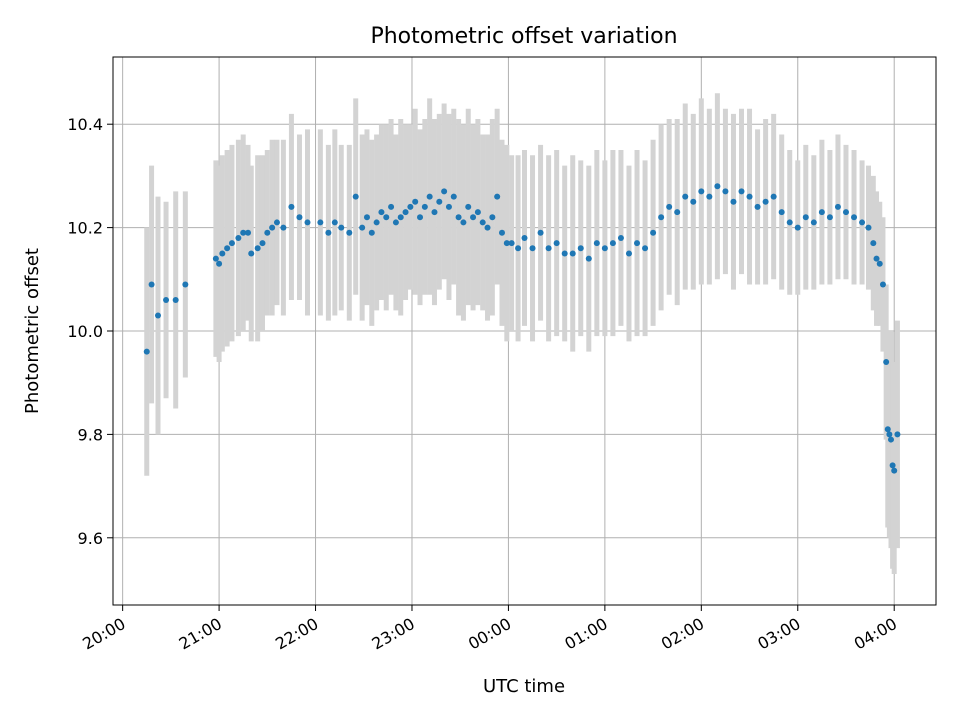 This screenshot has height=720, width=960. What do you see at coordinates (875, 634) in the screenshot?
I see `x-tick-label: 04:00` at bounding box center [875, 634].